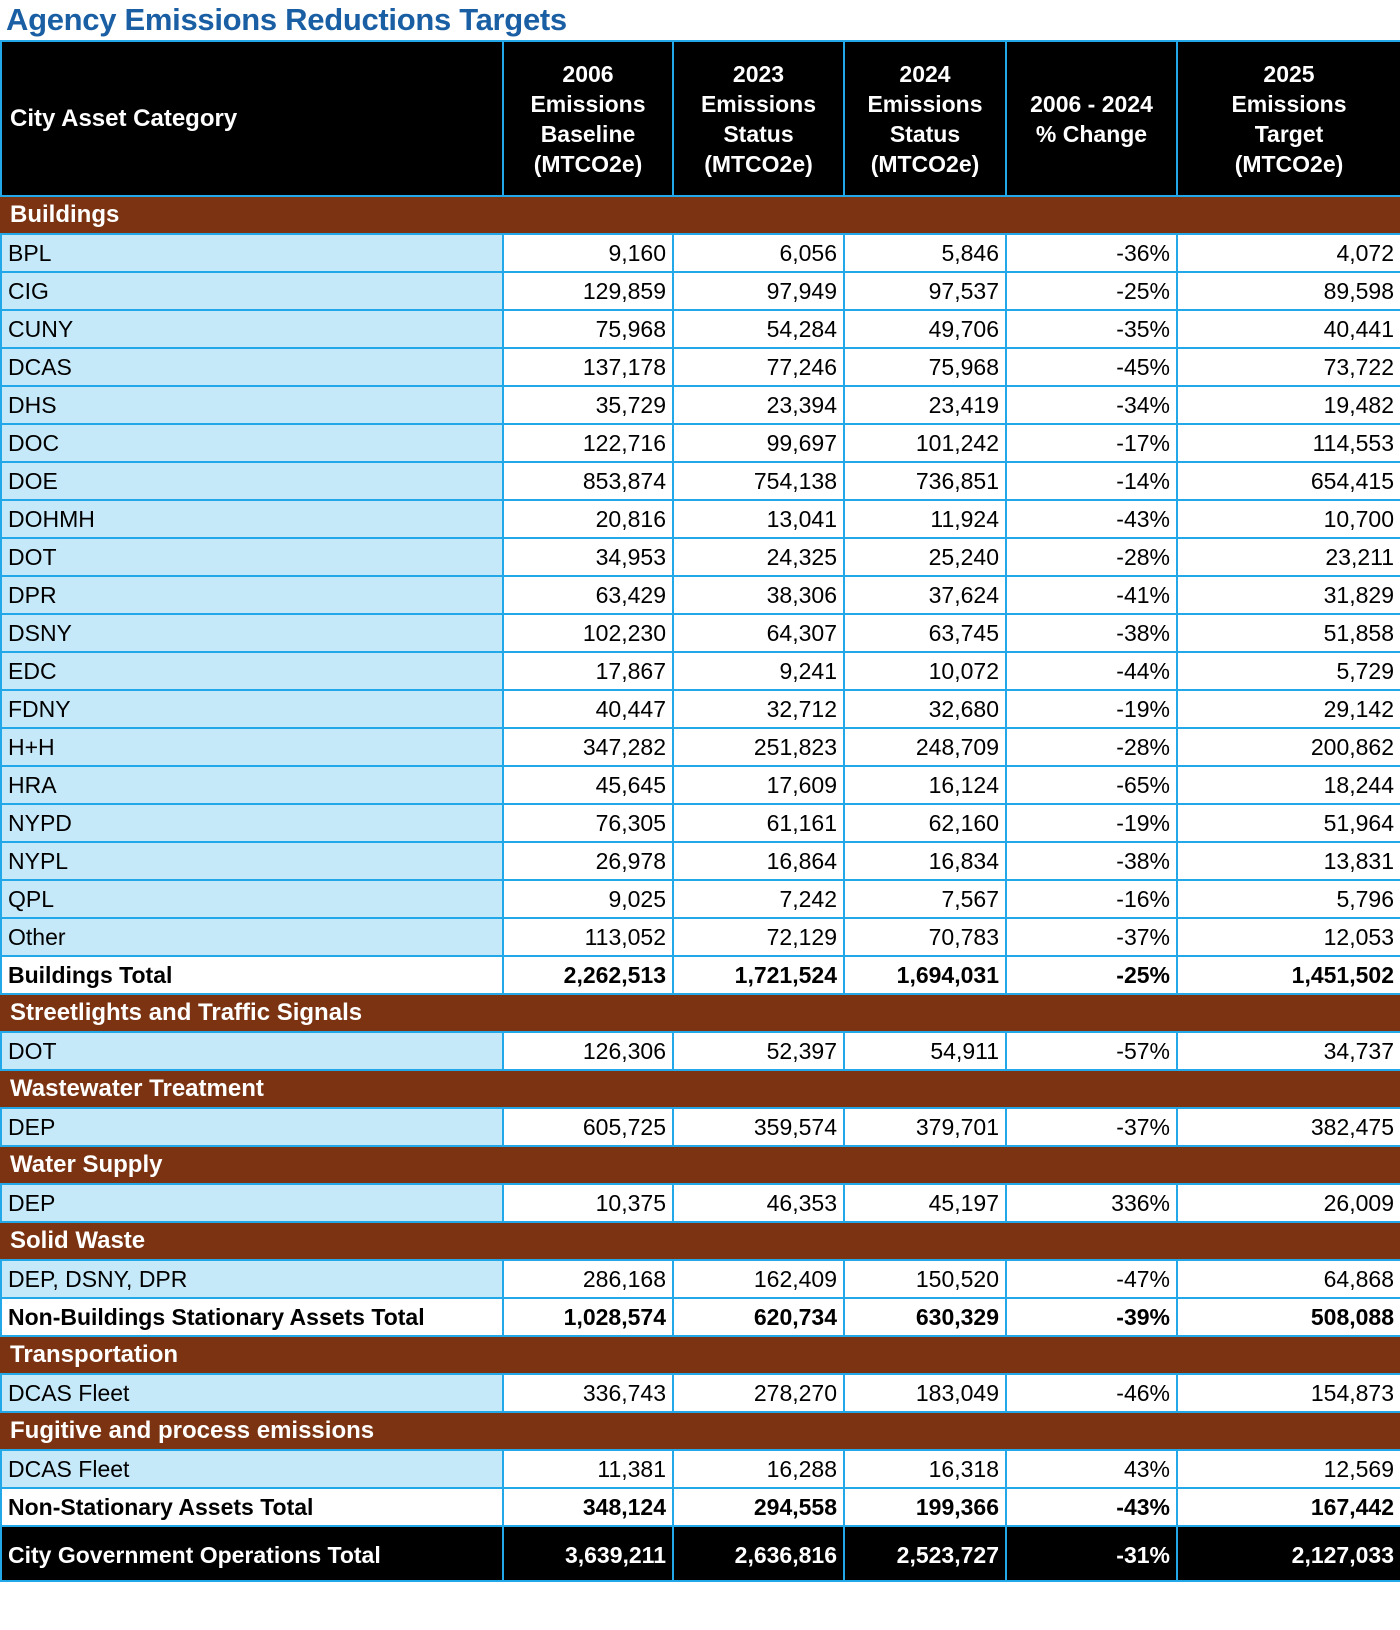 The height and width of the screenshot is (1630, 1400). What do you see at coordinates (588, 671) in the screenshot?
I see `cell-baseline_2006: 17,867` at bounding box center [588, 671].